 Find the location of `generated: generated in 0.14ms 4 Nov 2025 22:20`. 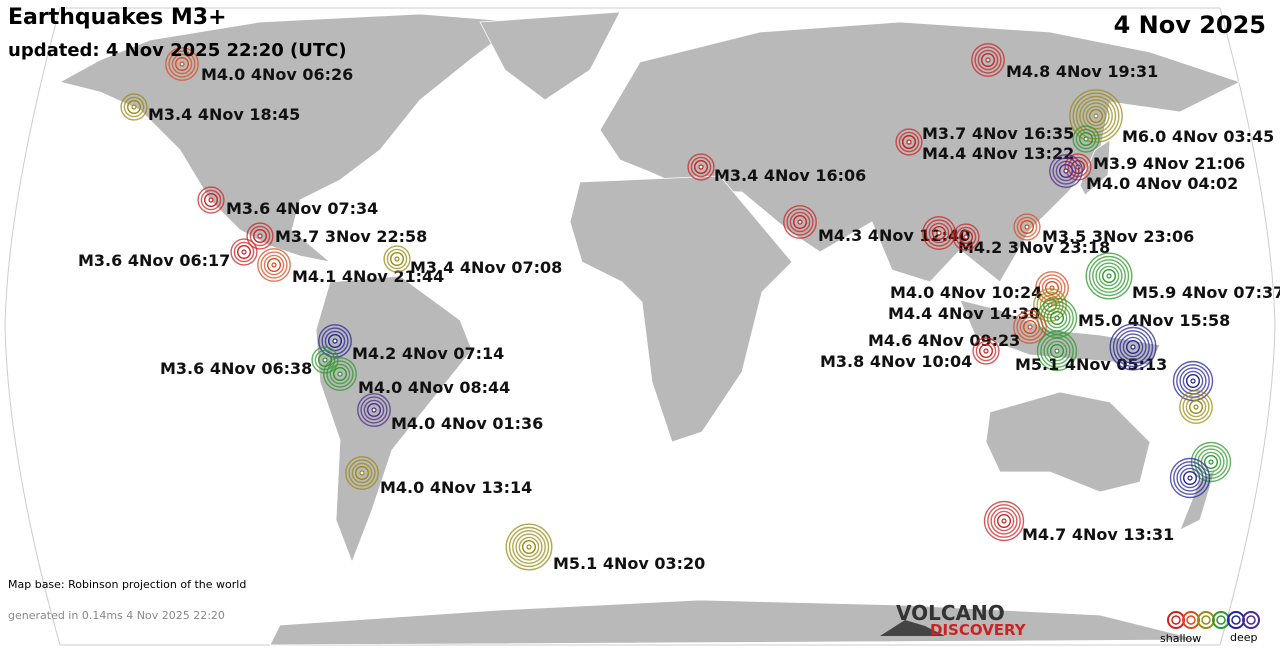

generated: generated in 0.14ms 4 Nov 2025 22:20 is located at coordinates (116, 615).